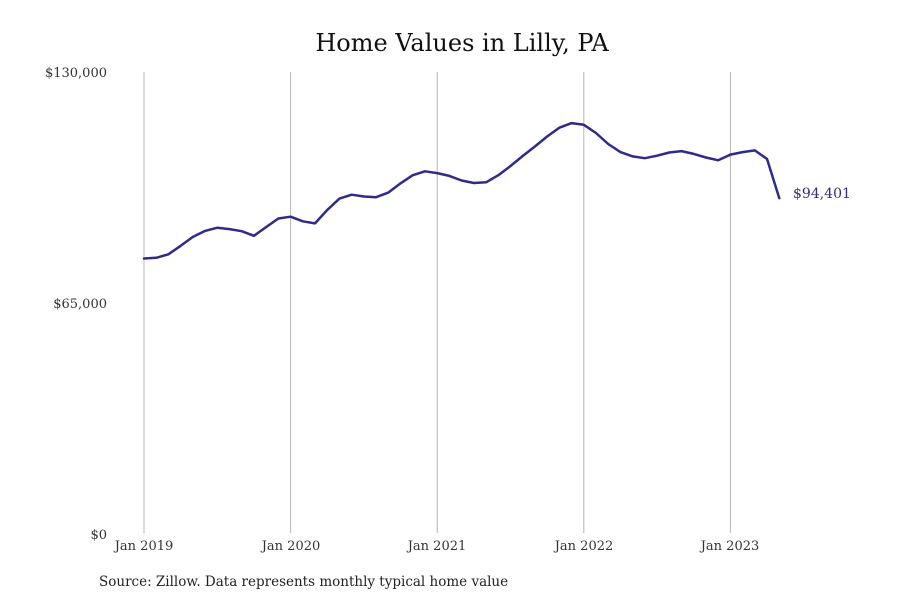 The width and height of the screenshot is (900, 600). I want to click on x-tick-label-2019: Jan 2019, so click(143, 546).